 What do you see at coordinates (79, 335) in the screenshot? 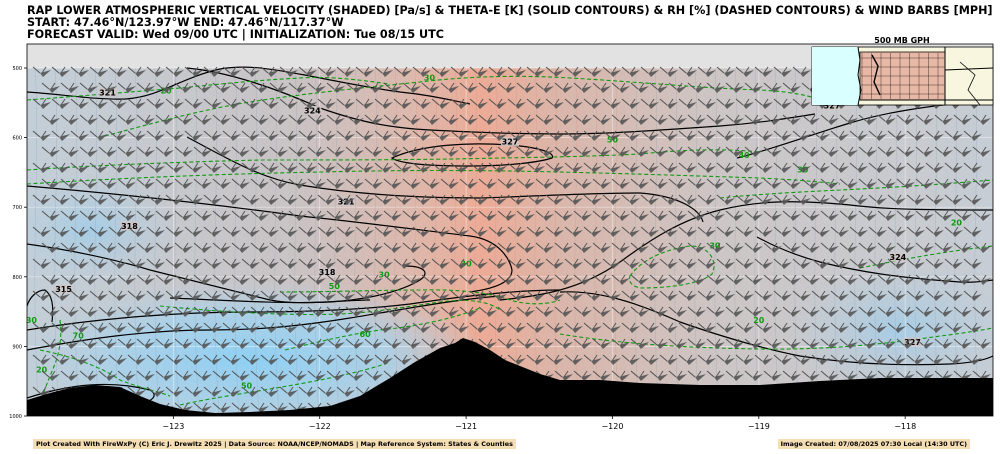
I see `rh-label: 70` at bounding box center [79, 335].